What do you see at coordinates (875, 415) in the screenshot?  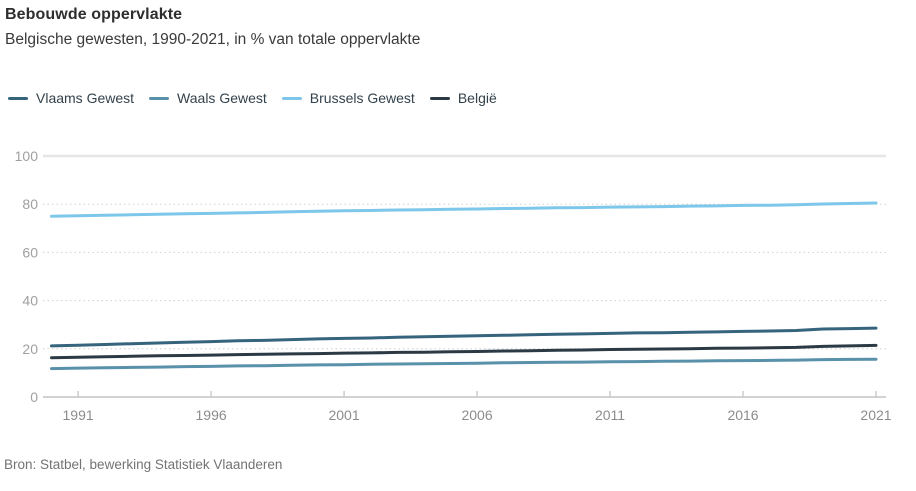 I see `svg-text: 2021` at bounding box center [875, 415].